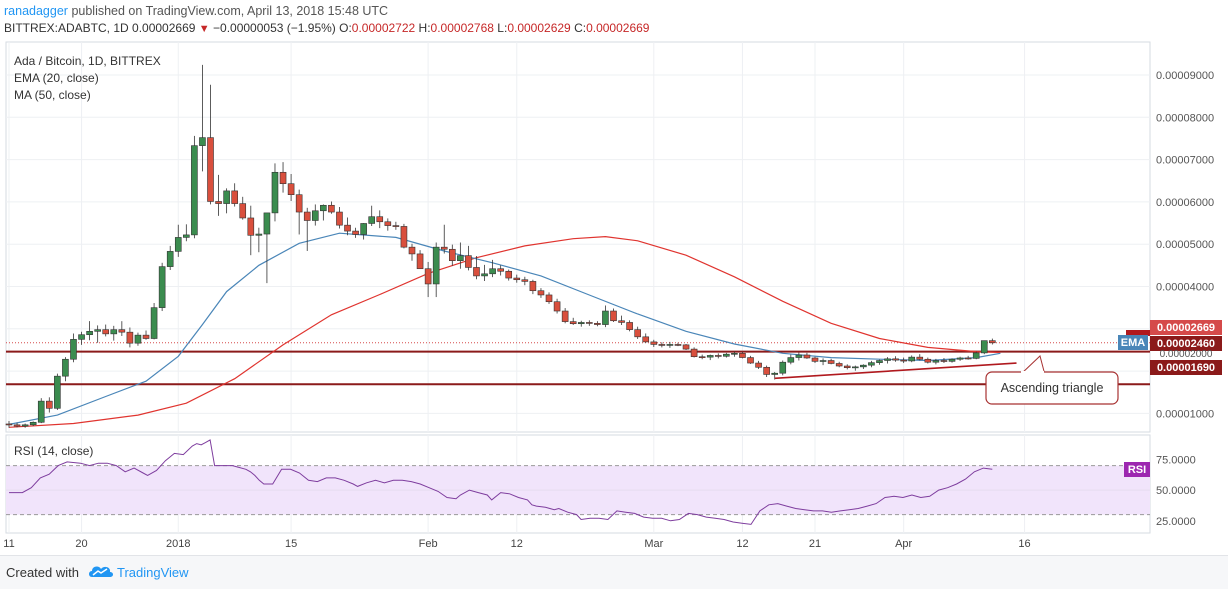  What do you see at coordinates (1176, 491) in the screenshot?
I see `rsi-tick-label: 50.0000` at bounding box center [1176, 491].